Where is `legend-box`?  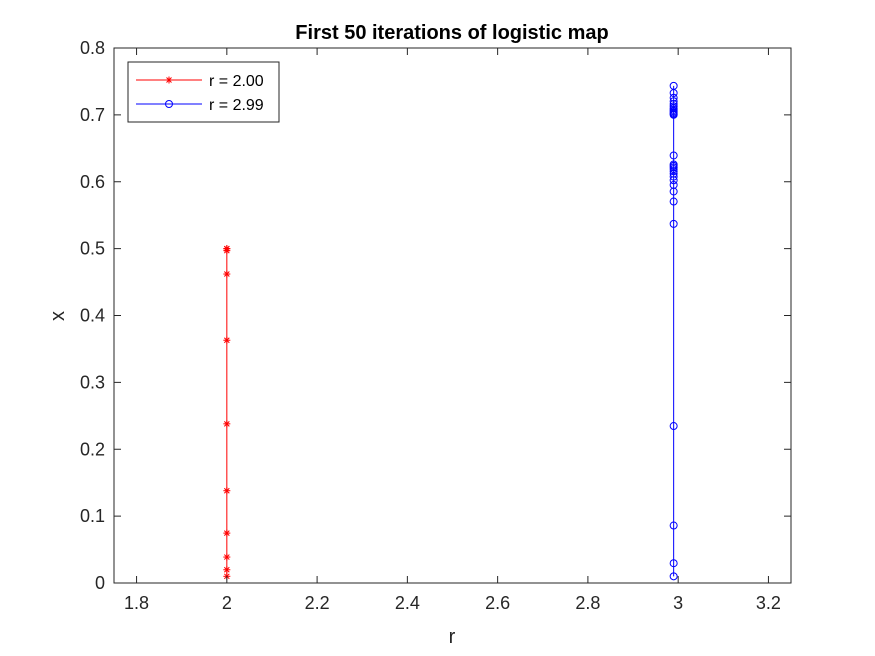 legend-box is located at coordinates (203, 92).